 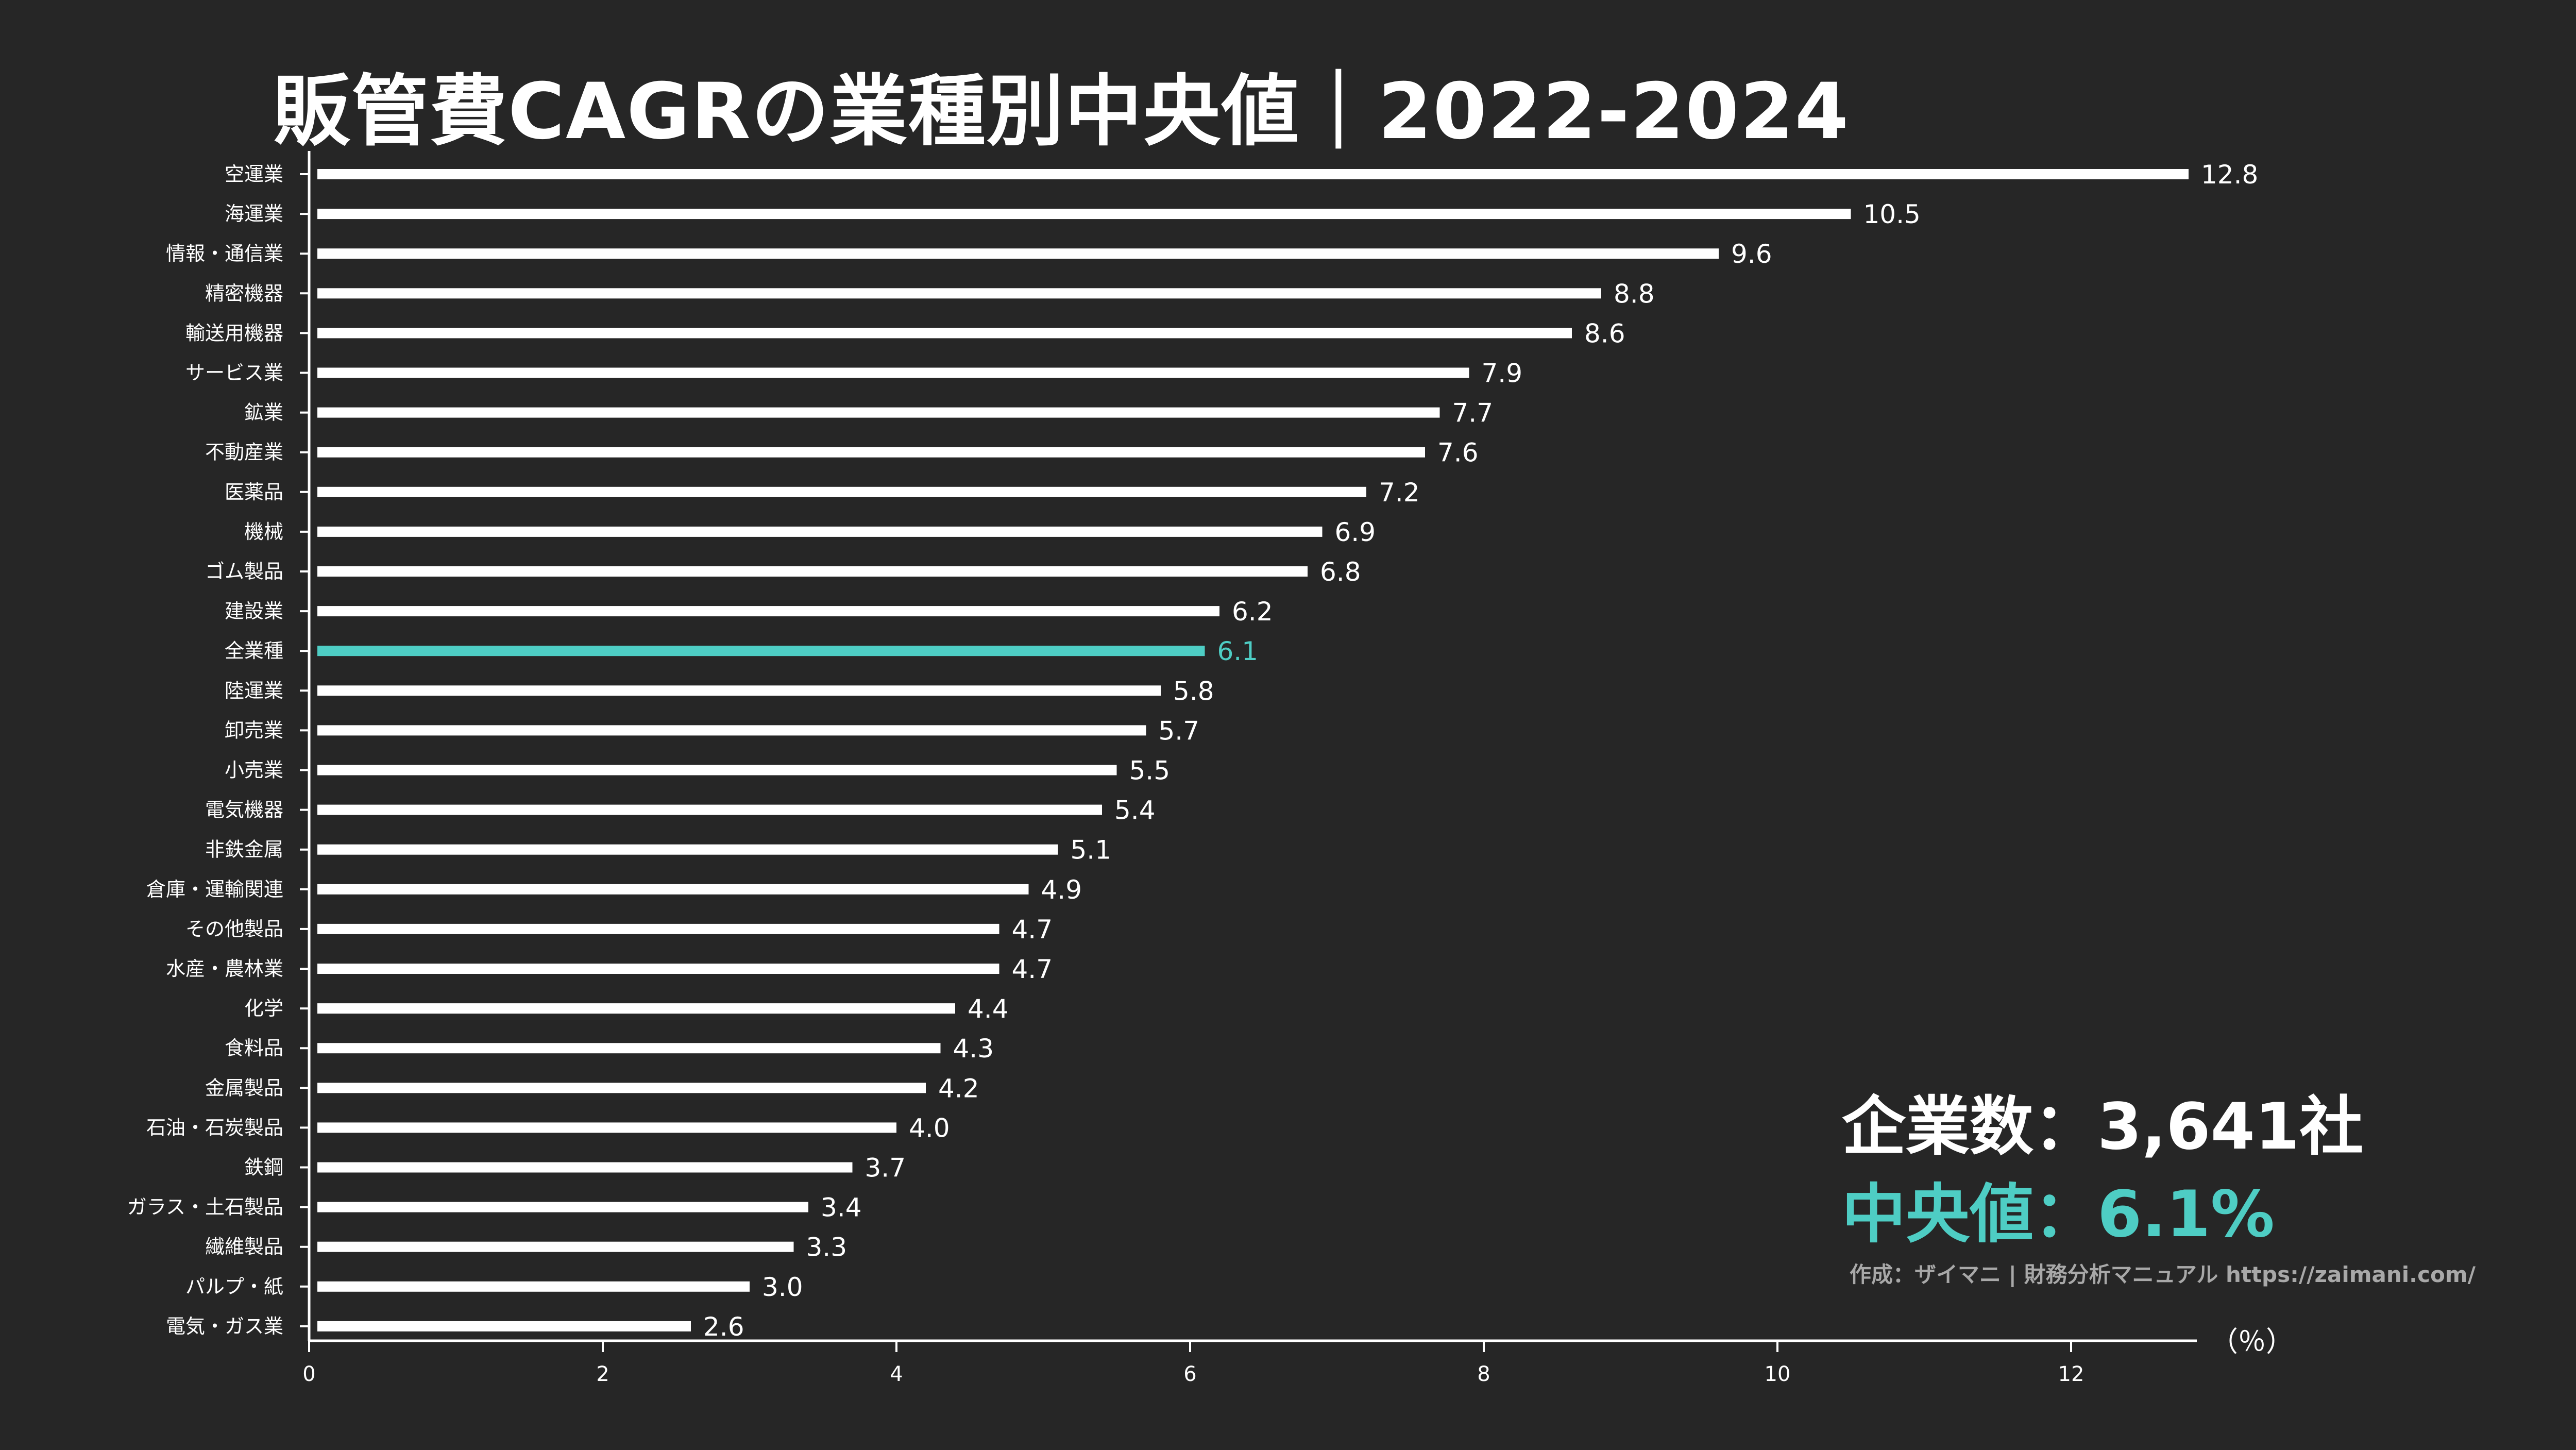 I want to click on y-tick-label: 小売業, so click(x=254, y=770).